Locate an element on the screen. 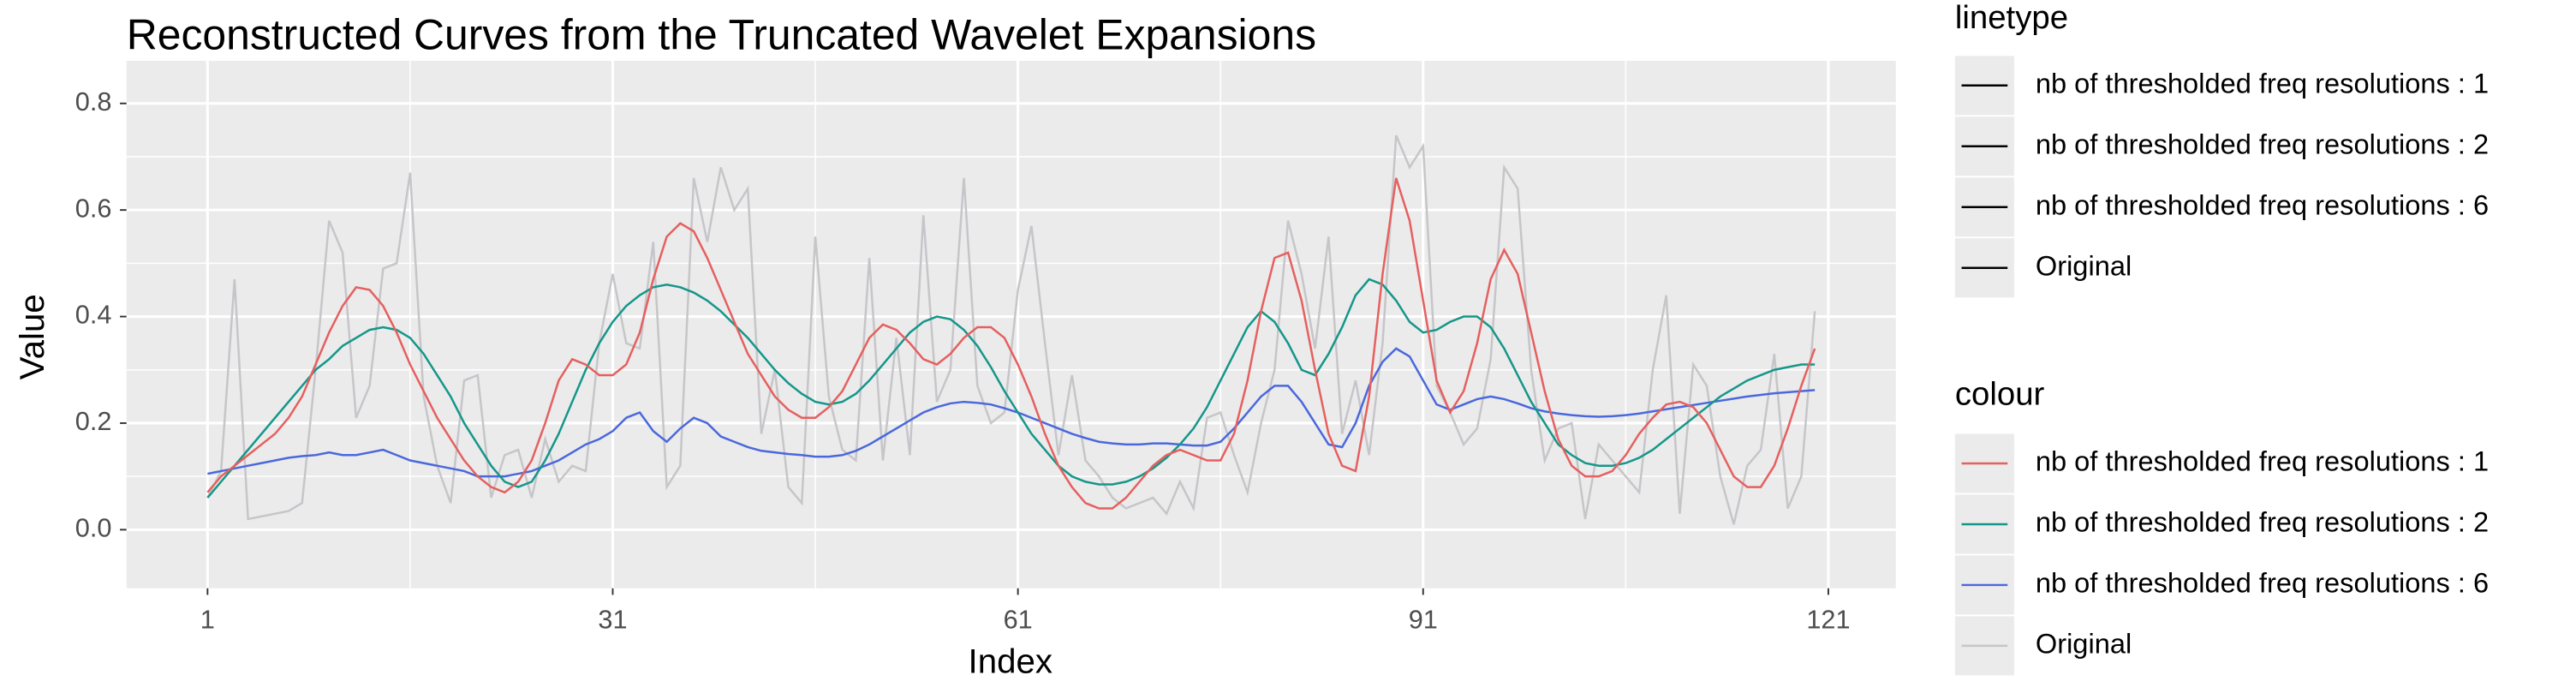 This screenshot has height=699, width=2576. y-tick-label: 0.6 is located at coordinates (93, 208).